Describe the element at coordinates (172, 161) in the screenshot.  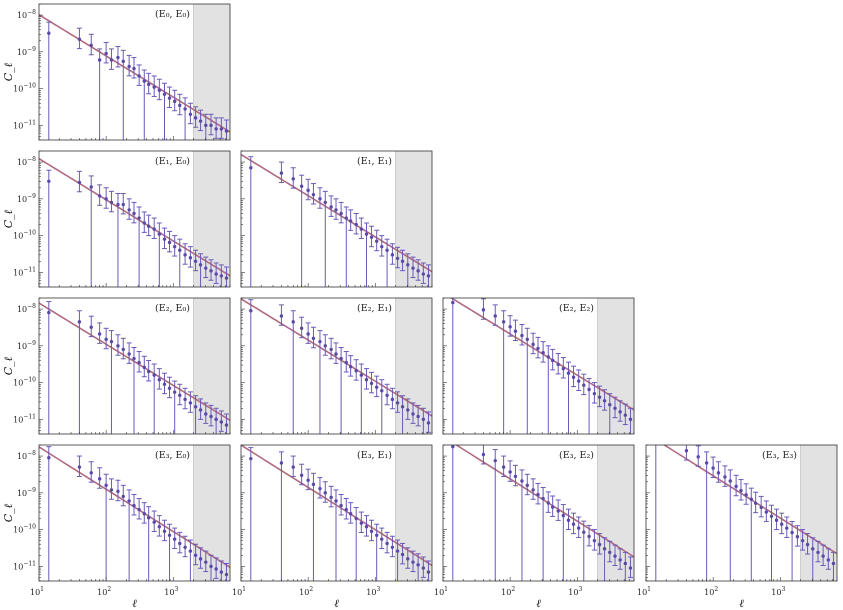
I see `panel-title: (E₁, E₀)` at that location.